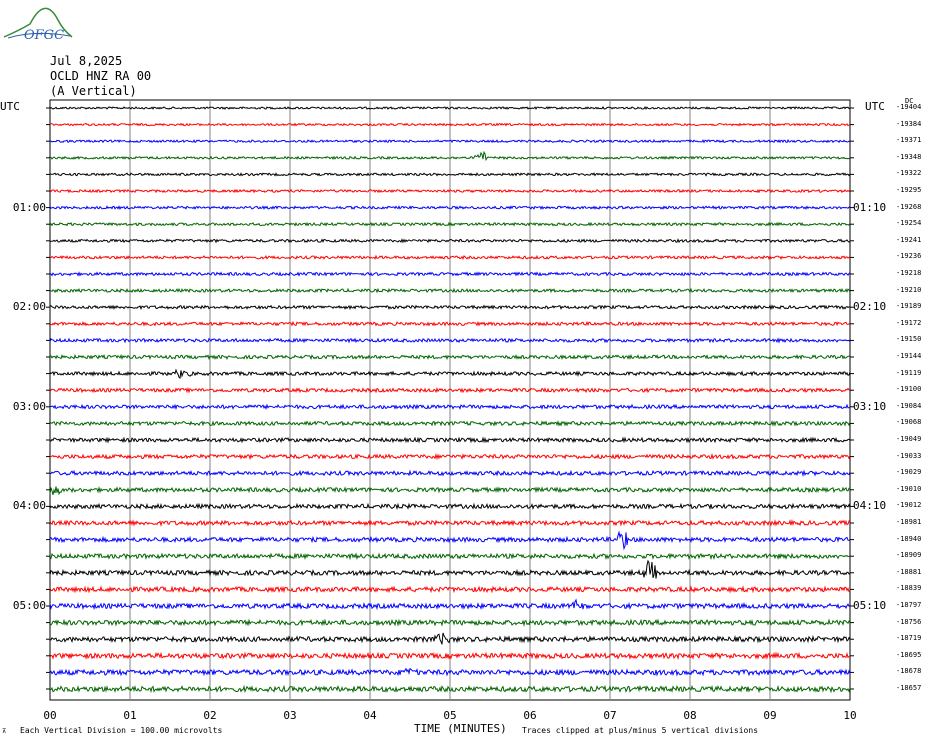 This screenshot has width=930, height=744. What do you see at coordinates (50, 715) in the screenshot?
I see `x-tick-label: 00` at bounding box center [50, 715].